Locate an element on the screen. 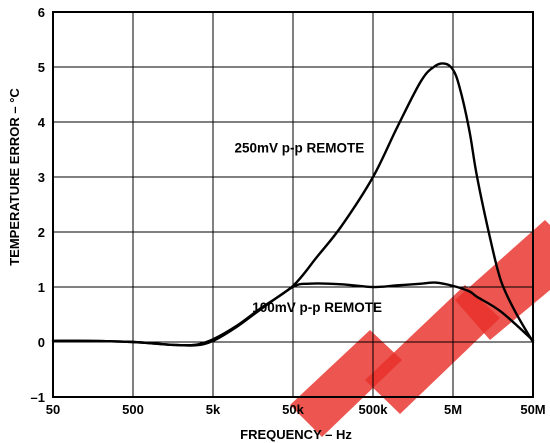 This screenshot has width=550, height=443. y-tick-label: 5 is located at coordinates (41, 67).